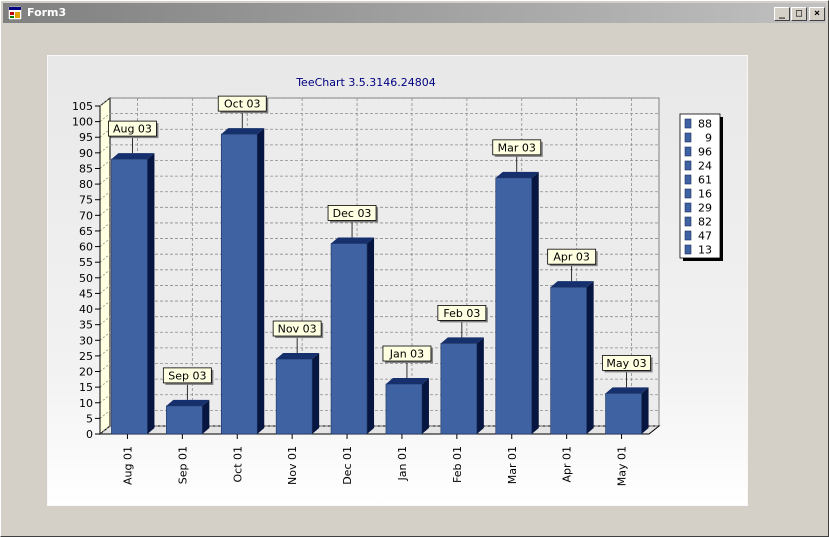  Describe the element at coordinates (105, 266) in the screenshot. I see `left-wall` at that location.